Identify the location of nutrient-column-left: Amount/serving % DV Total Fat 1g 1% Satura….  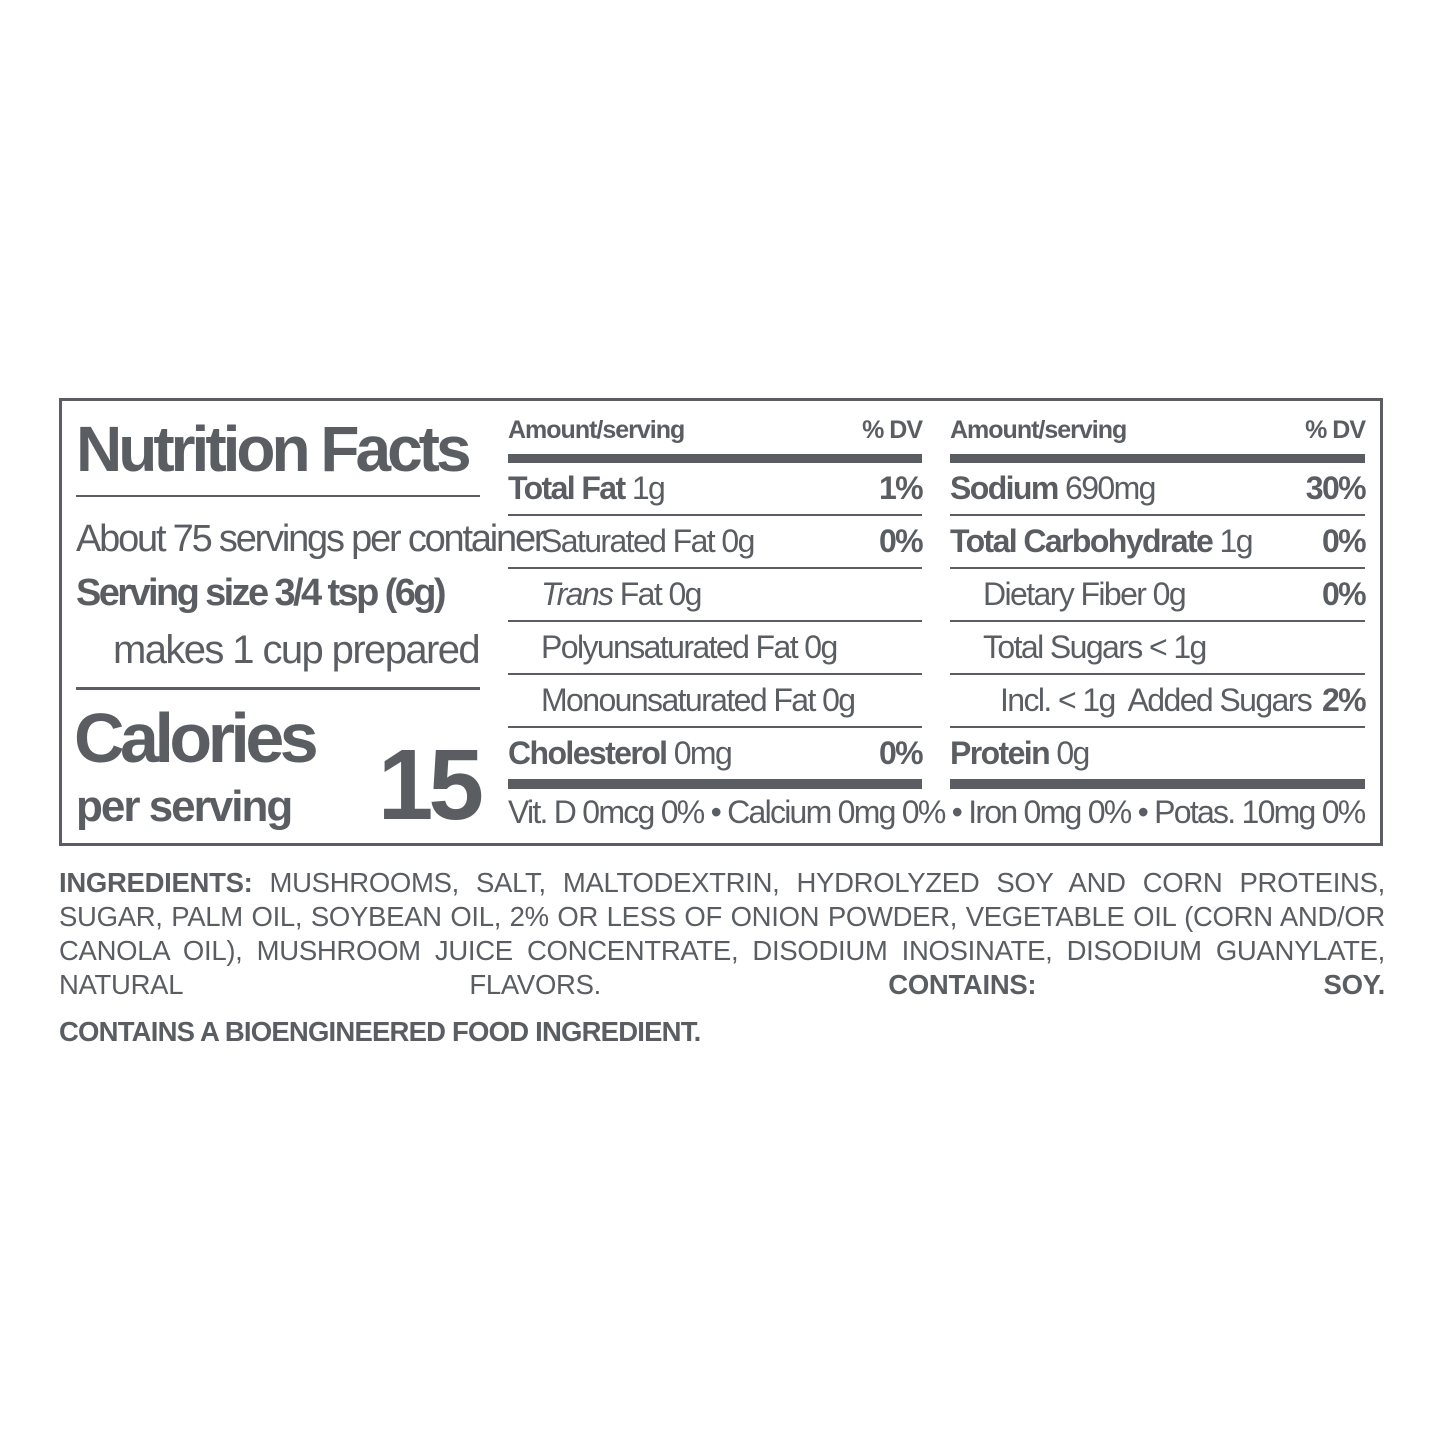
(716, 600).